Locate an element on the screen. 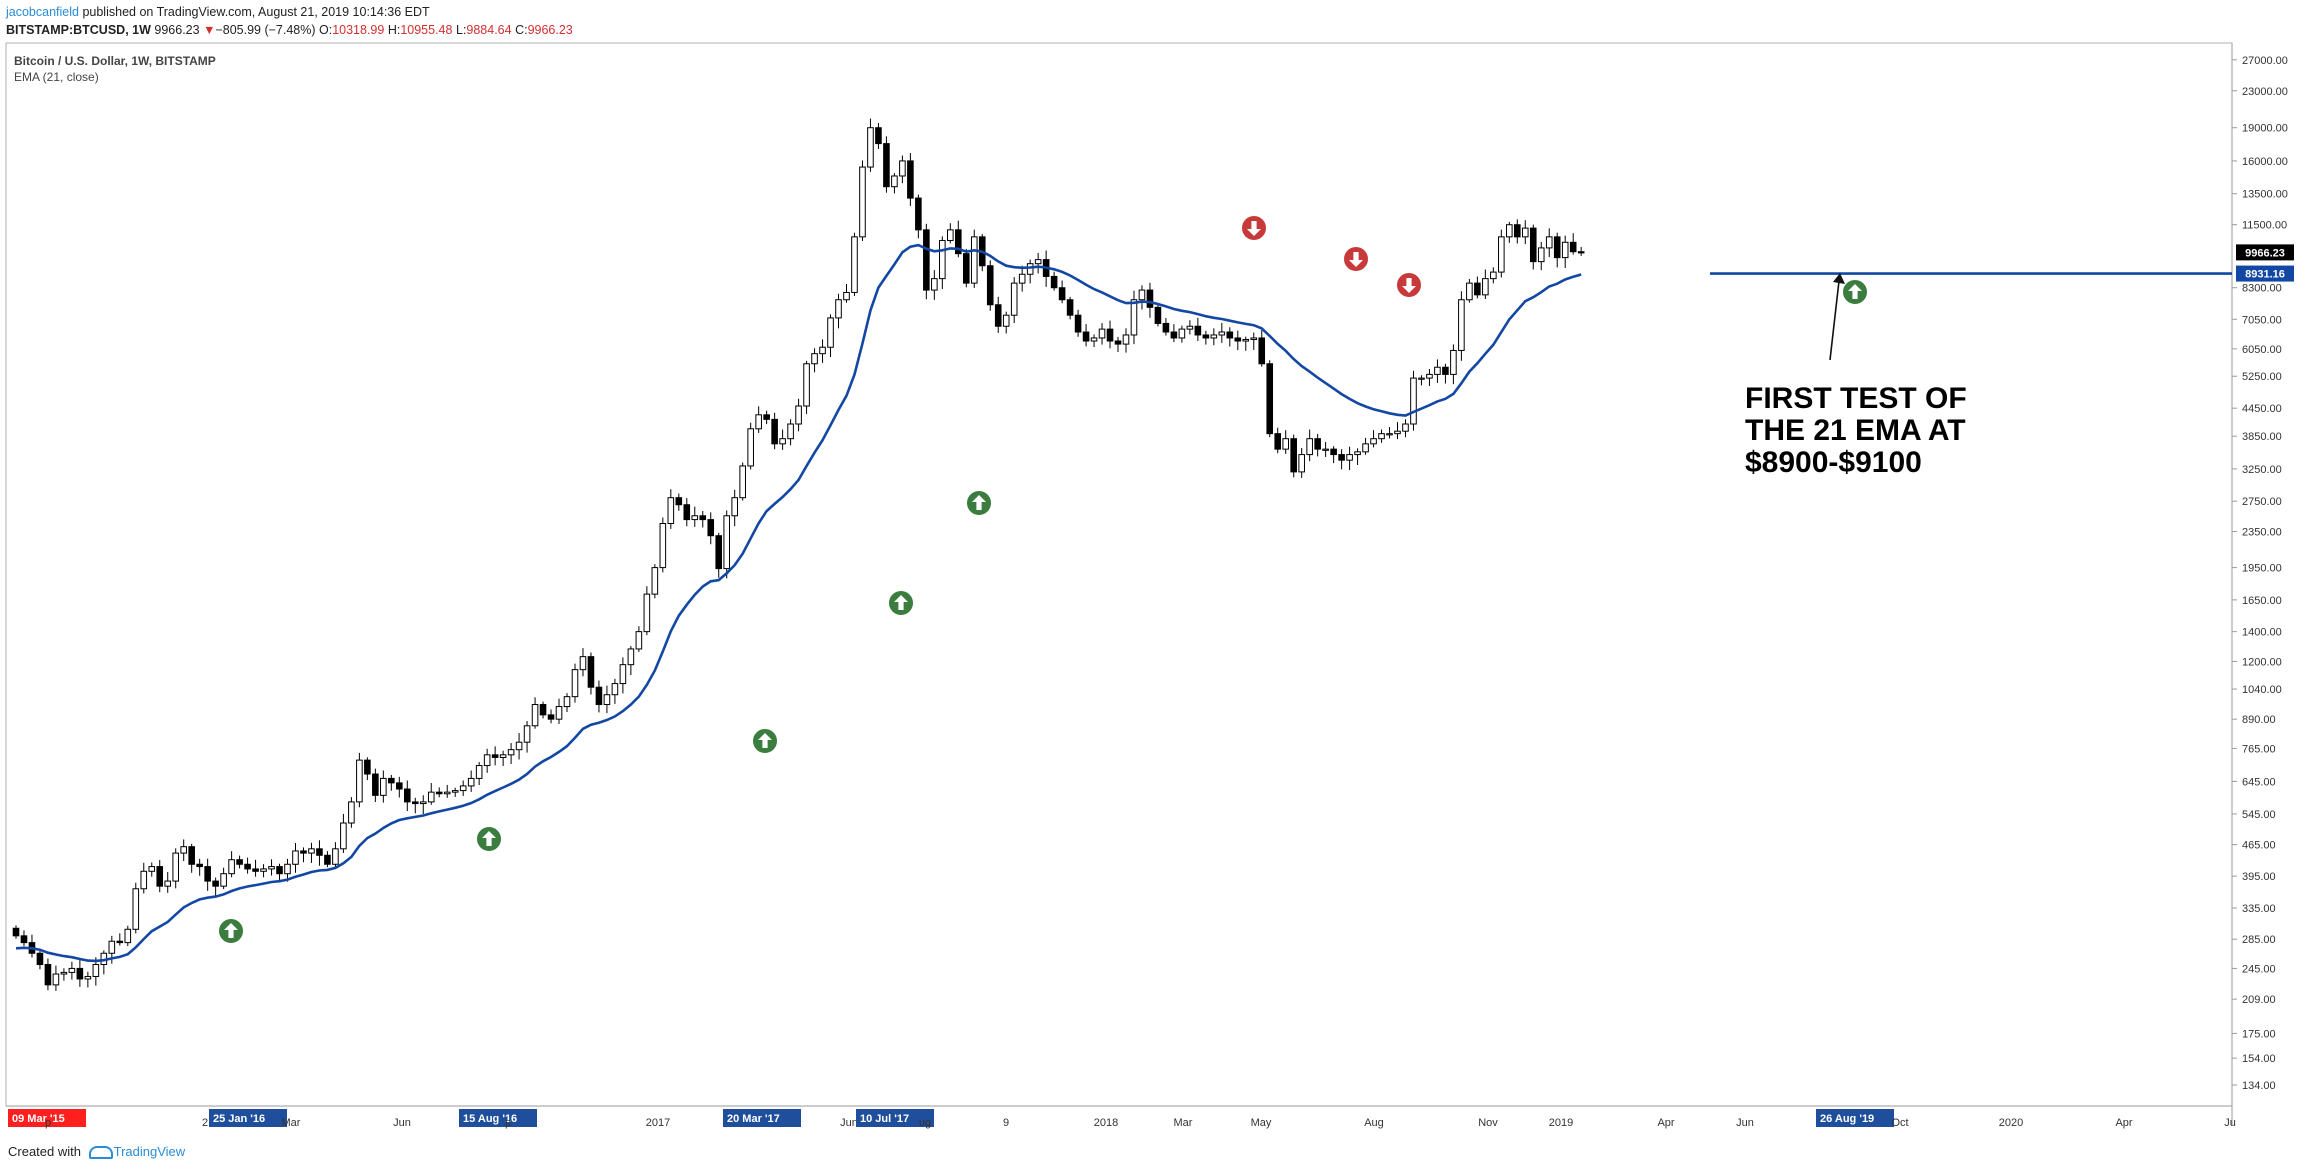 This screenshot has width=2308, height=1172. last-price: 9966.23 is located at coordinates (177, 30).